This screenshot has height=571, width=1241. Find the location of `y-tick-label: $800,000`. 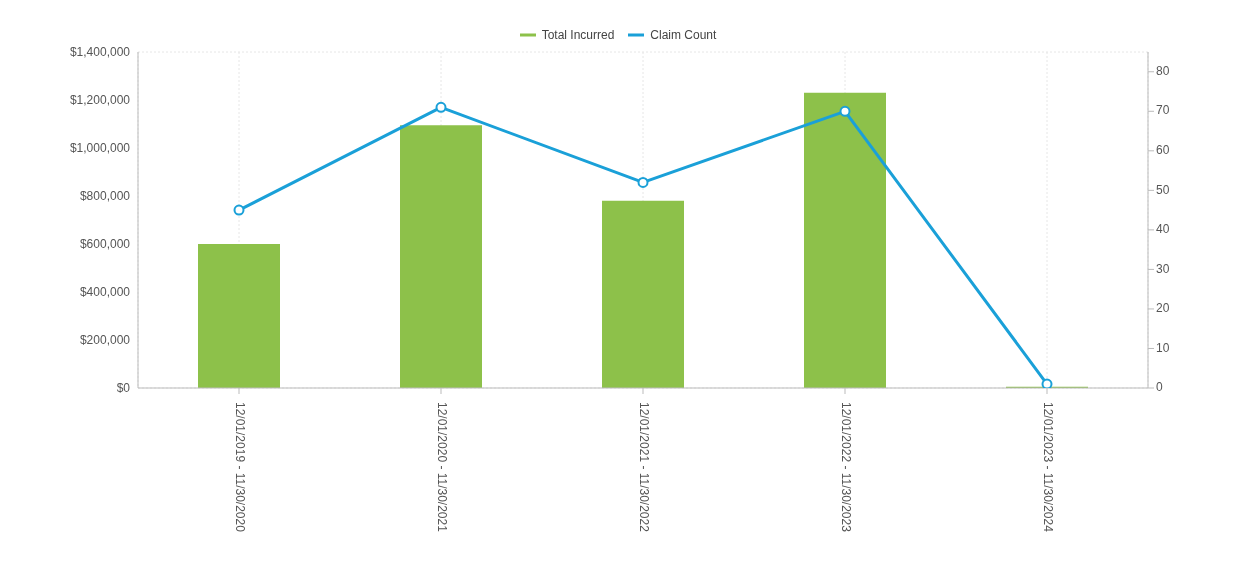

y-tick-label: $800,000 is located at coordinates (105, 196).